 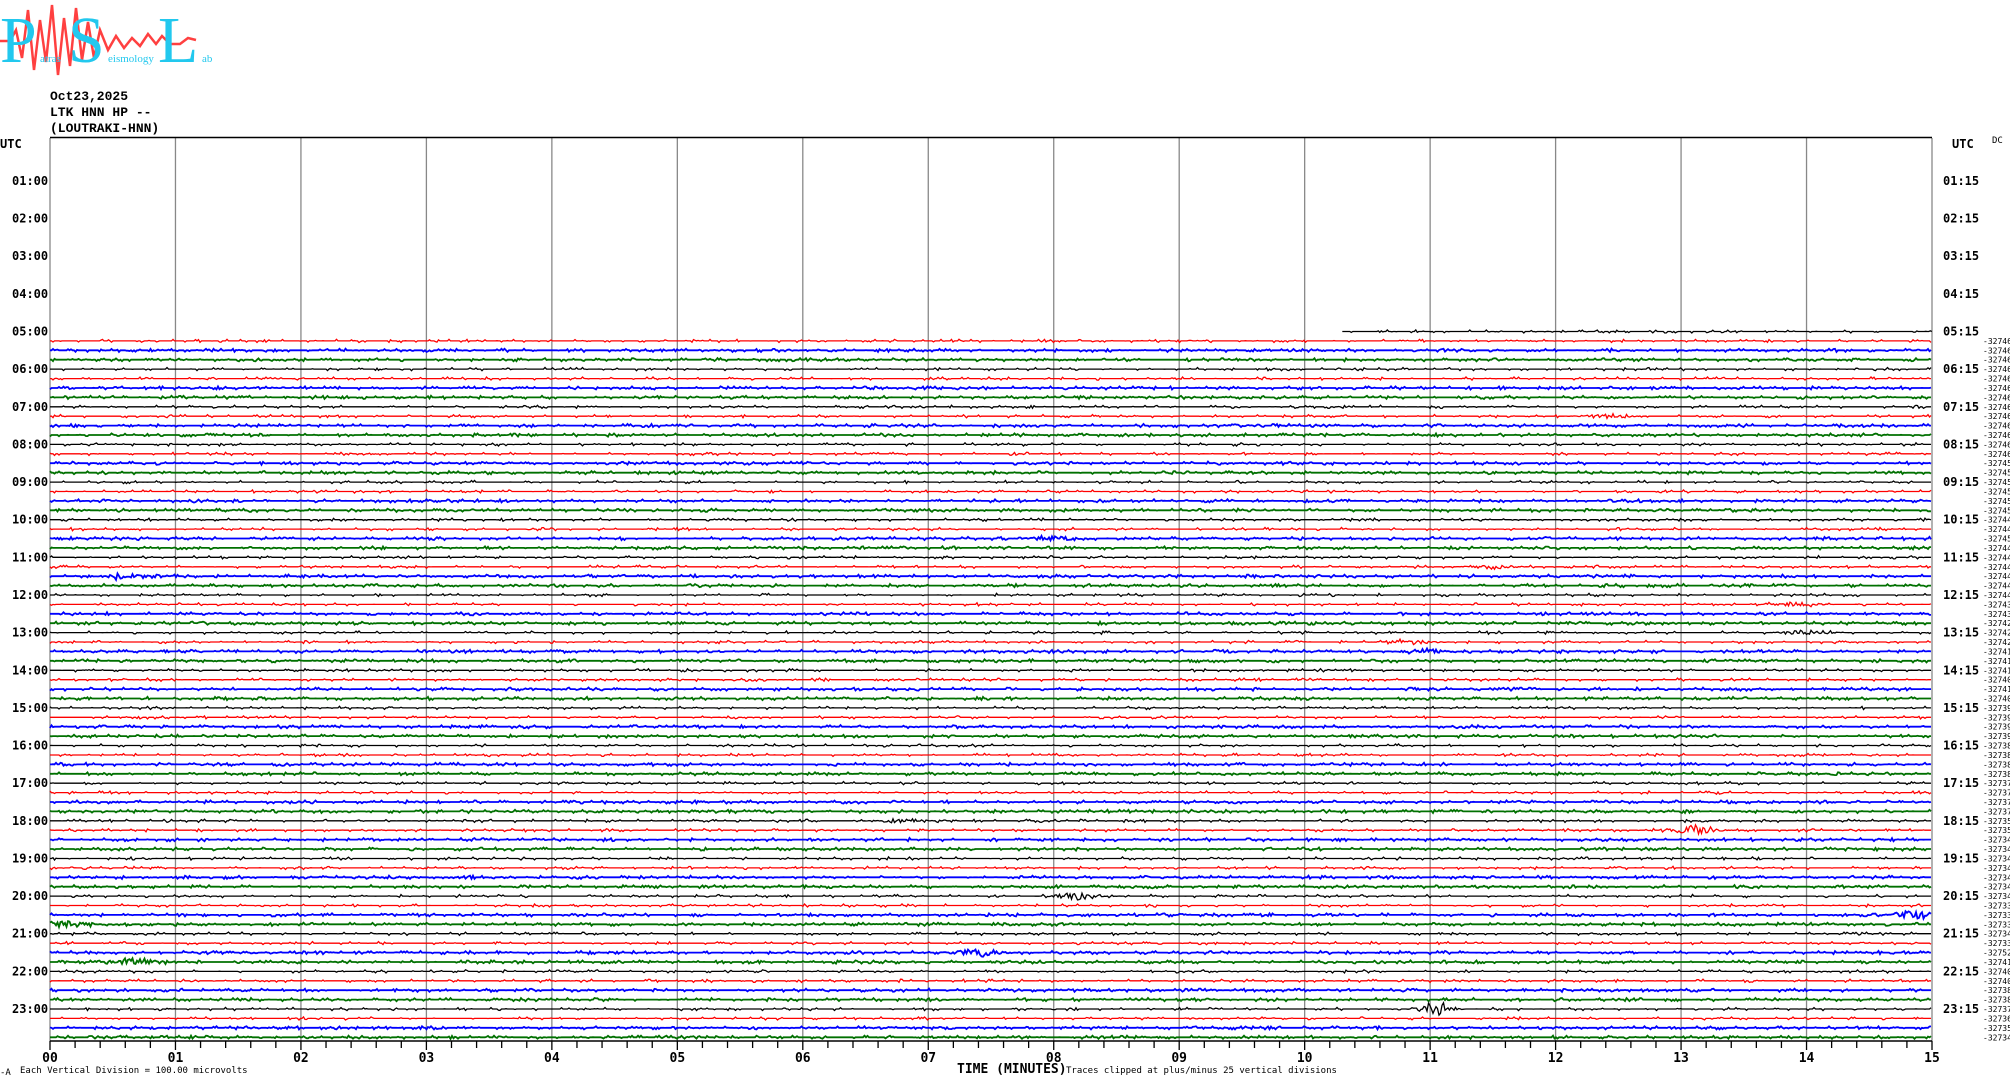 I want to click on right-hour-label: 06:15, so click(x=1961, y=369).